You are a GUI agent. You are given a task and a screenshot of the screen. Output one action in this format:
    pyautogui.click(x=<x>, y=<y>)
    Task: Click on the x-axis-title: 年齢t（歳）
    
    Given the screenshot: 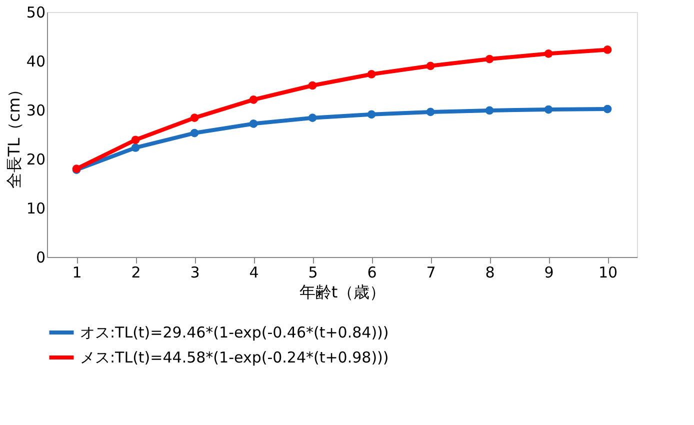 What is the action you would take?
    pyautogui.click(x=342, y=292)
    